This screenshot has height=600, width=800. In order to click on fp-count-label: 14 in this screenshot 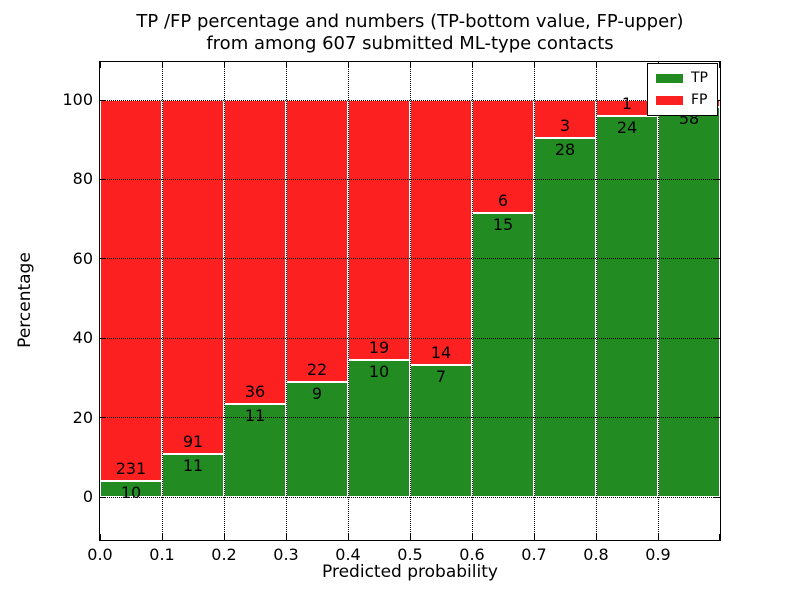, I will do `click(441, 352)`.